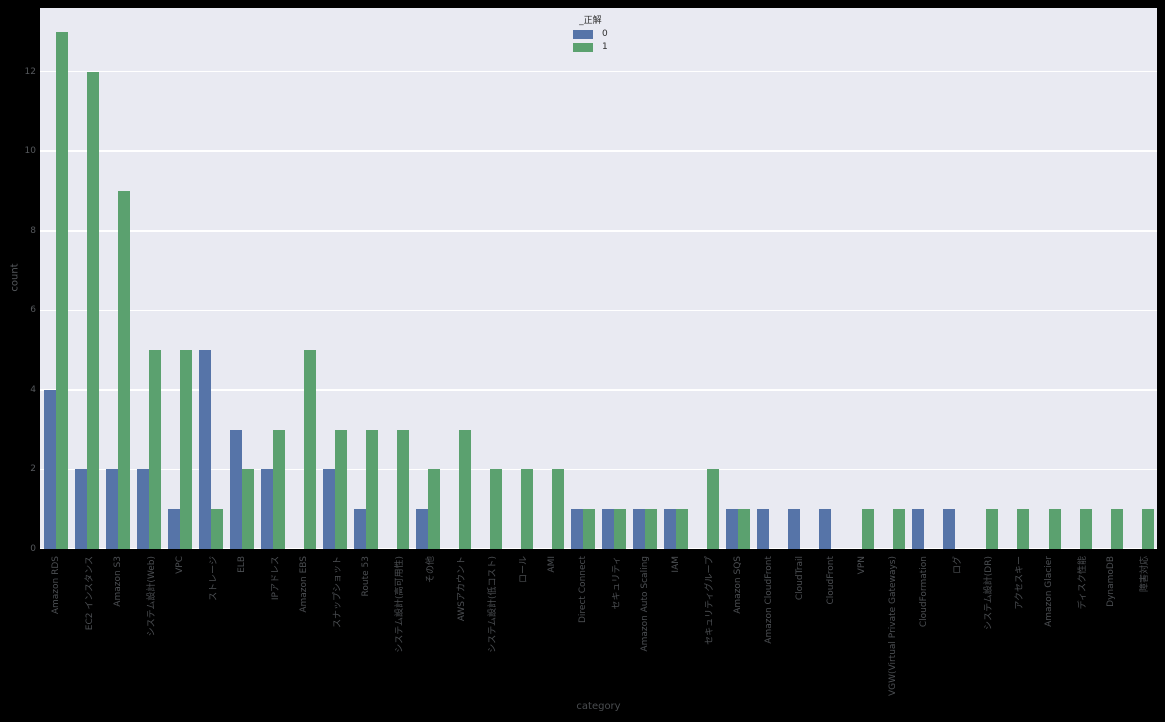 This screenshot has width=1165, height=722. I want to click on xtick-cell: その他, so click(427, 633).